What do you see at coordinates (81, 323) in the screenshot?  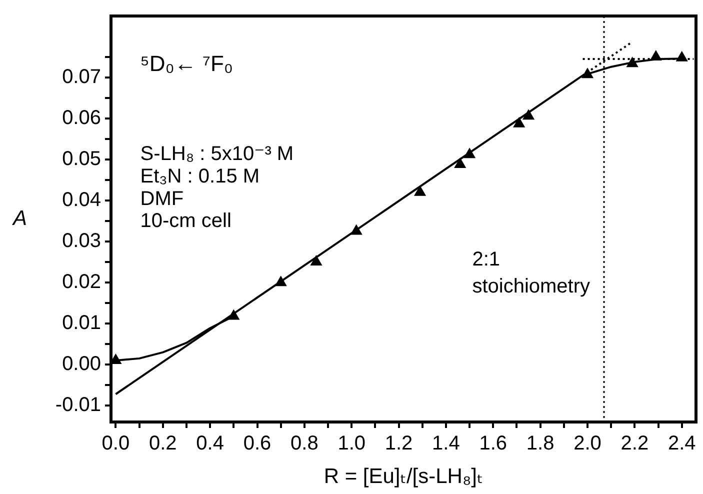 I see `y-tick-label: 0.01` at bounding box center [81, 323].